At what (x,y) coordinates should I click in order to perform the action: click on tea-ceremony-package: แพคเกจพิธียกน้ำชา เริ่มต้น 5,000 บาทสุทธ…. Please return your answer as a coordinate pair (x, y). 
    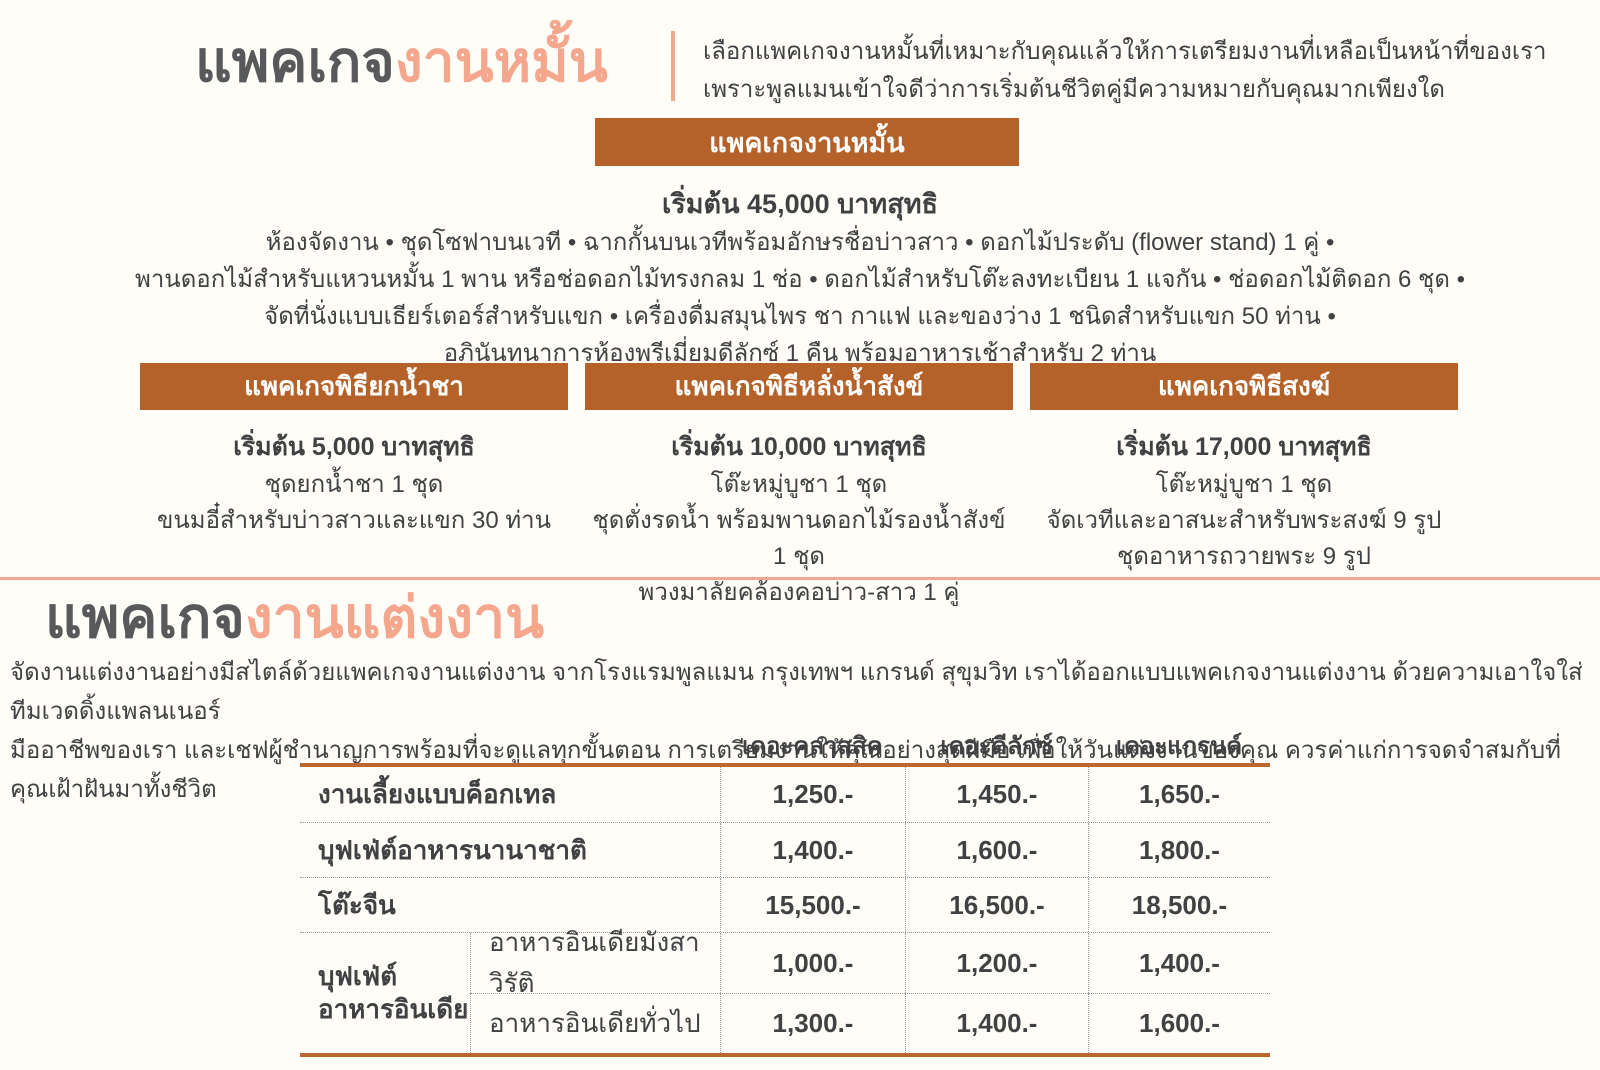
    Looking at the image, I should click on (354, 487).